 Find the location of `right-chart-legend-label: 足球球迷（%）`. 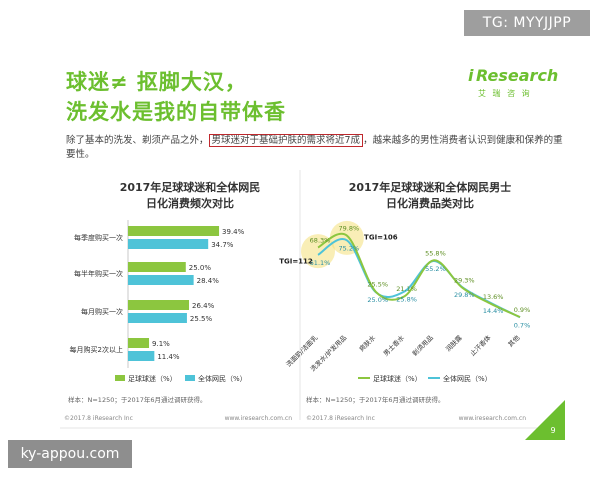

right-chart-legend-label: 足球球迷（%） is located at coordinates (397, 378).